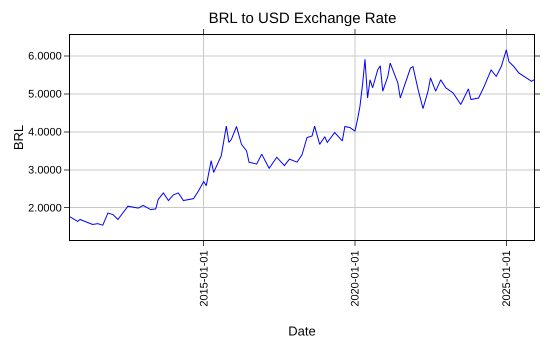 The height and width of the screenshot is (350, 550). Describe the element at coordinates (18, 137) in the screenshot. I see `y-axis-title: BRL` at that location.